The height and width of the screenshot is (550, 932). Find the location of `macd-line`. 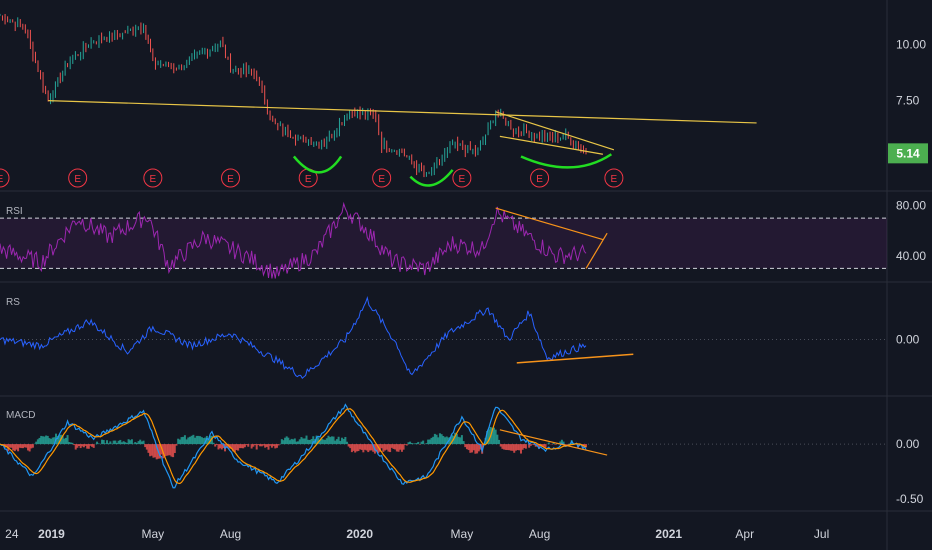

macd-line is located at coordinates (293, 446).